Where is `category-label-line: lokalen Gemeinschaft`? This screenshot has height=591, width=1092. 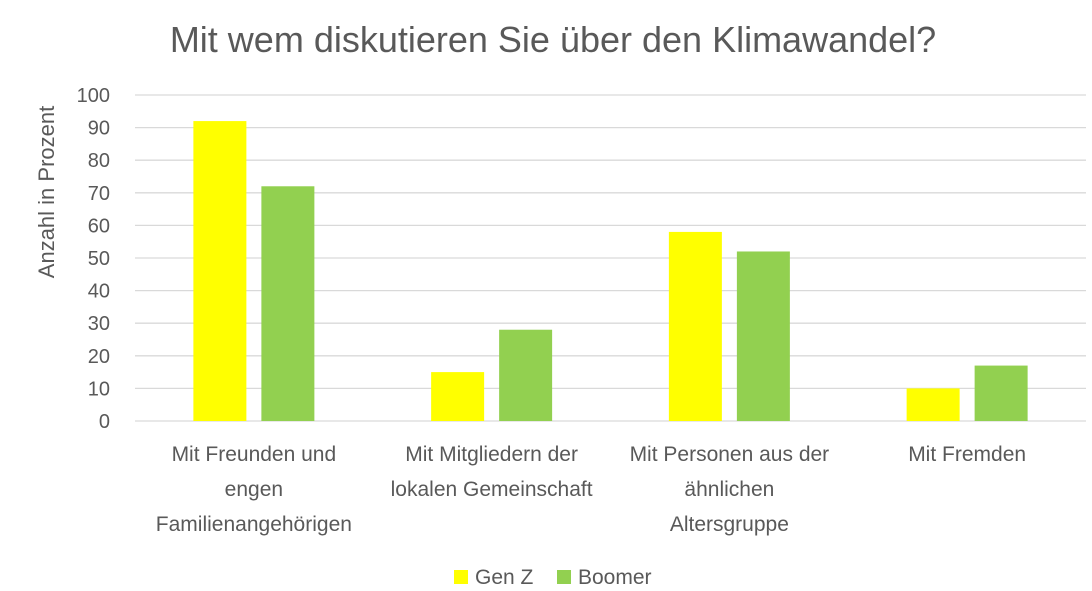
category-label-line: lokalen Gemeinschaft is located at coordinates (492, 489).